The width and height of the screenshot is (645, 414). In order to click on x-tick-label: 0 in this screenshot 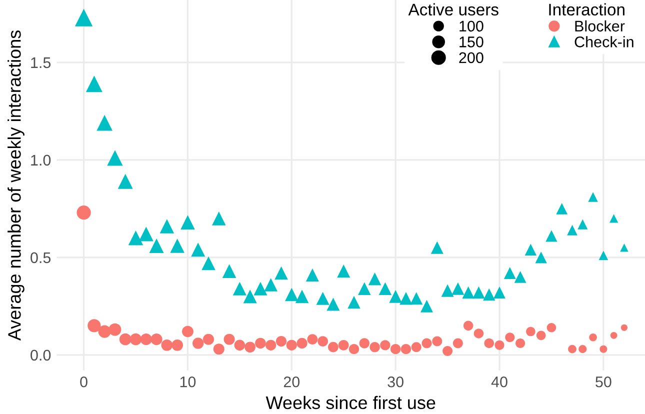, I will do `click(84, 382)`.